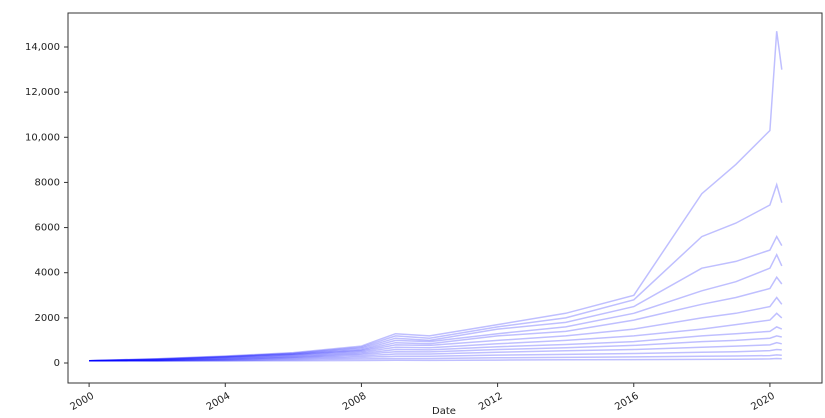  Describe the element at coordinates (219, 402) in the screenshot. I see `x-tick-label: 2004` at that location.